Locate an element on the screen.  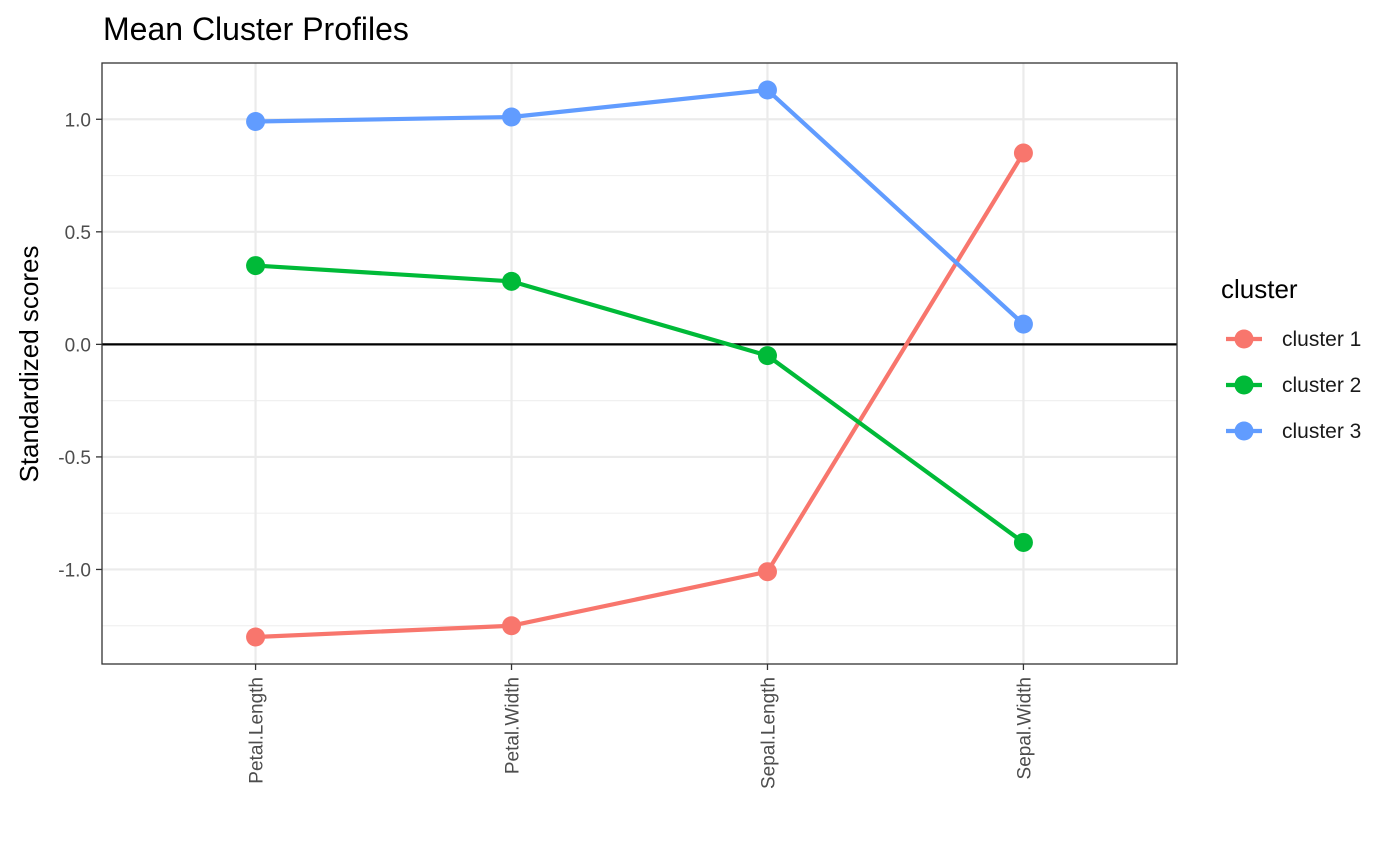
legend-label-cluster-2: cluster 2 is located at coordinates (1321, 385).